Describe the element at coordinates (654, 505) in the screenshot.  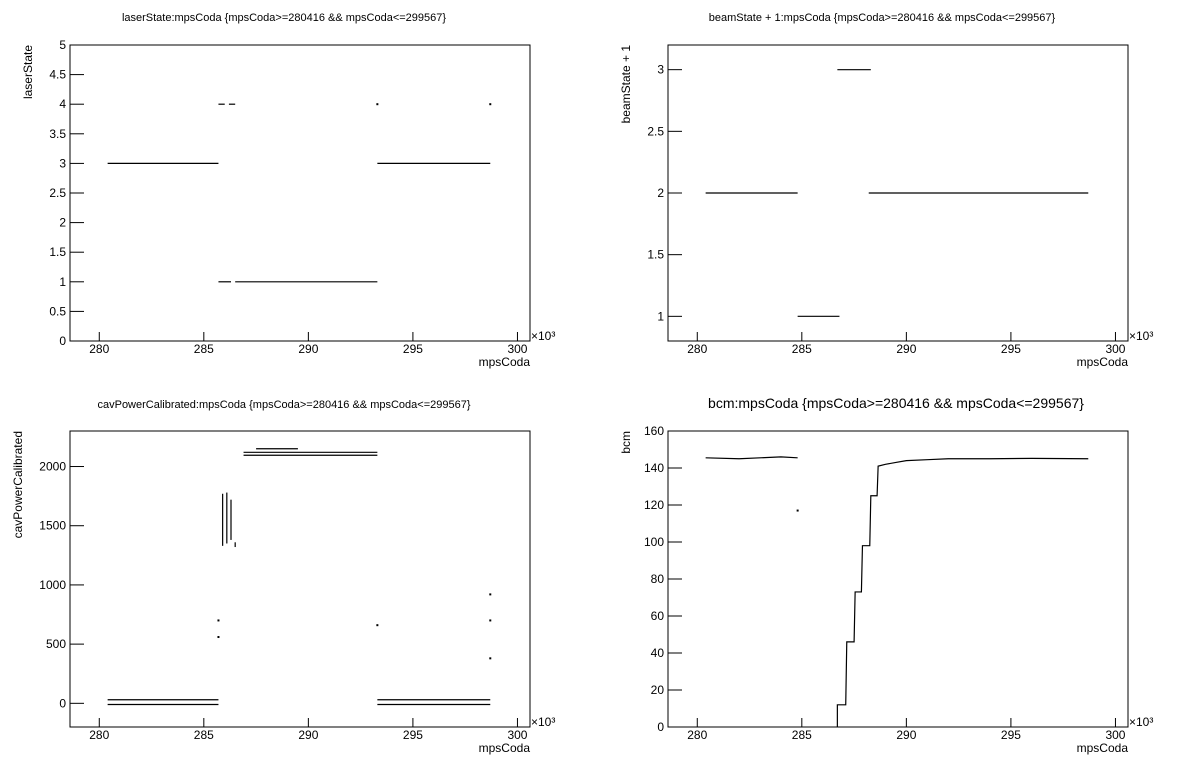
I see `y-tick-label: 120` at that location.